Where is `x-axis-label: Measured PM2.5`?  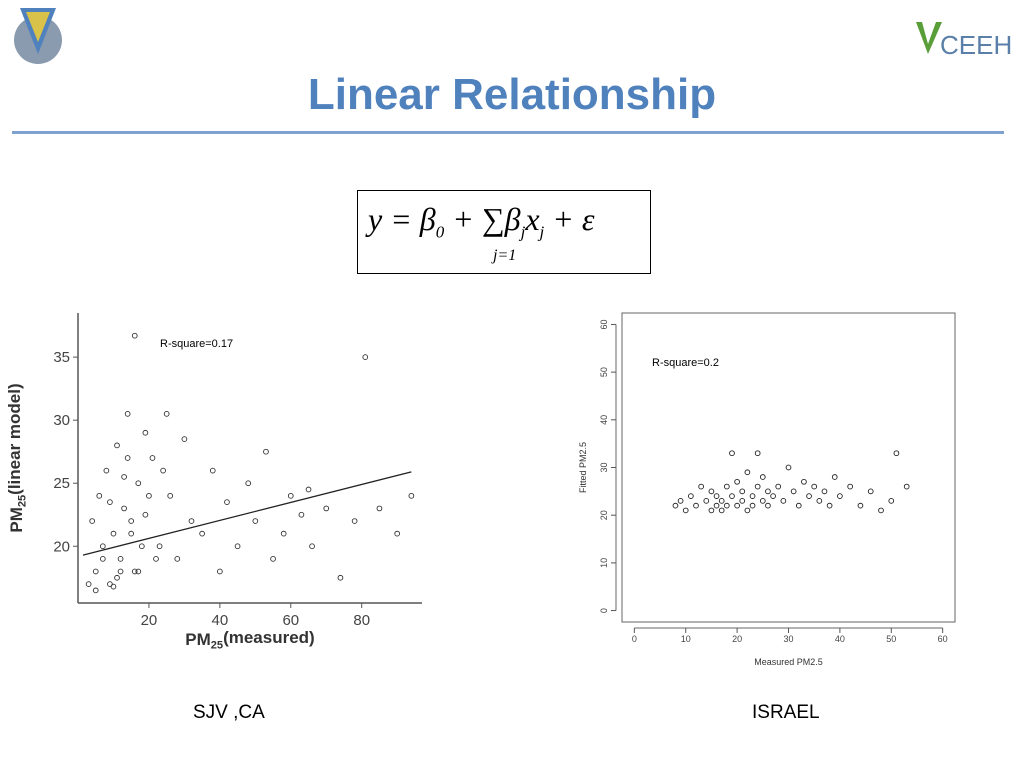 x-axis-label: Measured PM2.5 is located at coordinates (788, 662).